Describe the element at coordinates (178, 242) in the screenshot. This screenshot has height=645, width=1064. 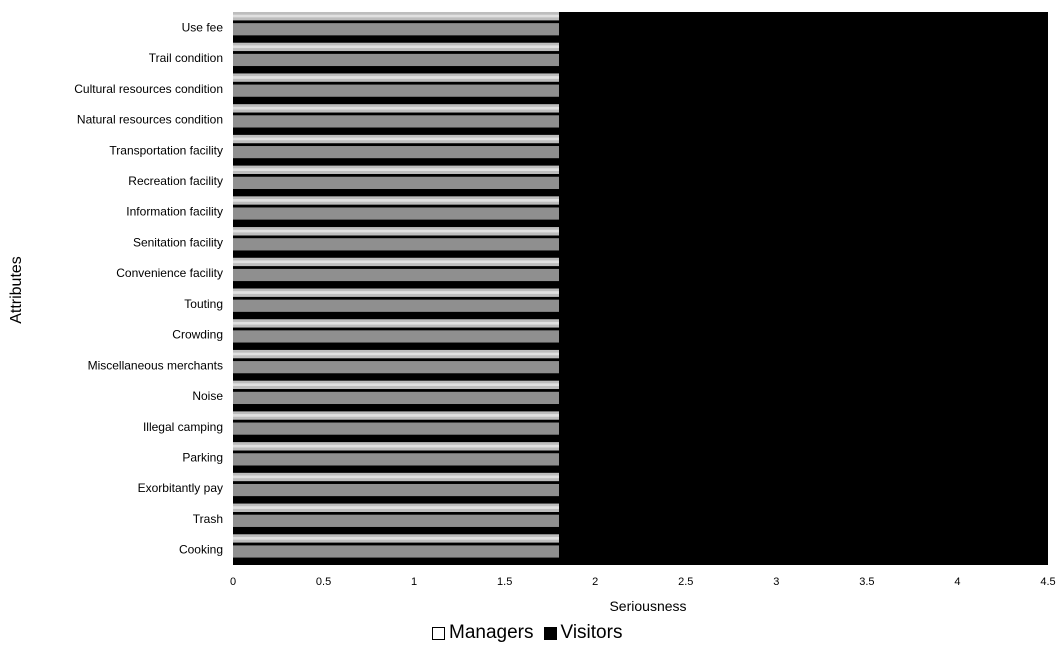
I see `y-tick-label-senitation-facility: Senitation facility` at that location.